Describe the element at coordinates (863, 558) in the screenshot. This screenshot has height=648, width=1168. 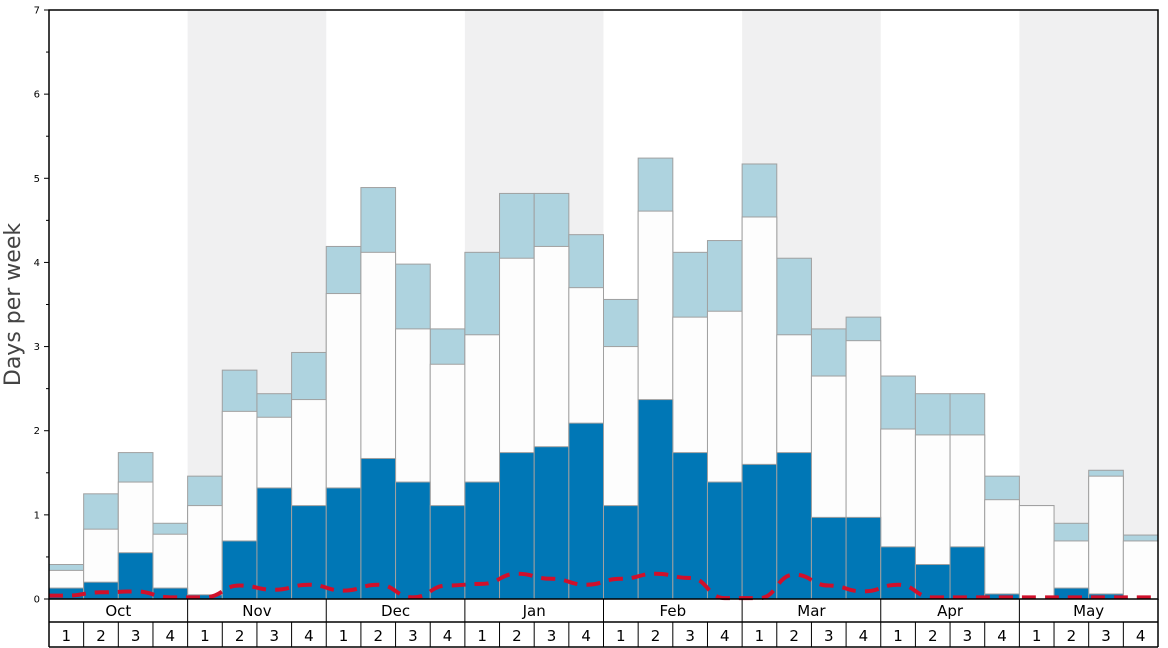
I see `bar-series0-week24` at that location.